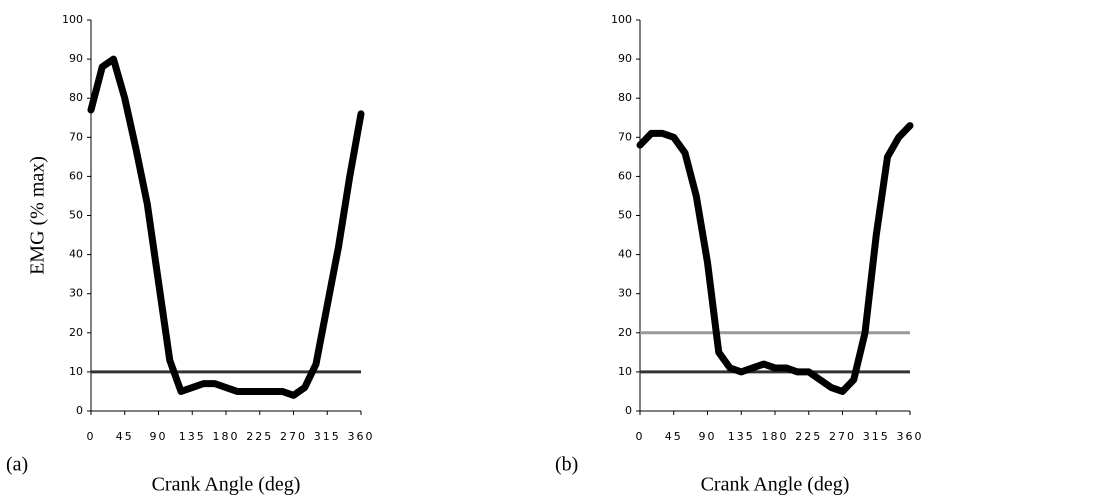 The height and width of the screenshot is (500, 1101). What do you see at coordinates (775, 258) in the screenshot?
I see `data-line` at bounding box center [775, 258].